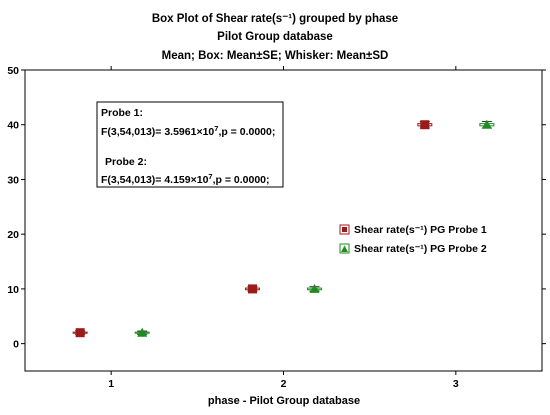  I want to click on y-tick-label: 10, so click(13, 290).